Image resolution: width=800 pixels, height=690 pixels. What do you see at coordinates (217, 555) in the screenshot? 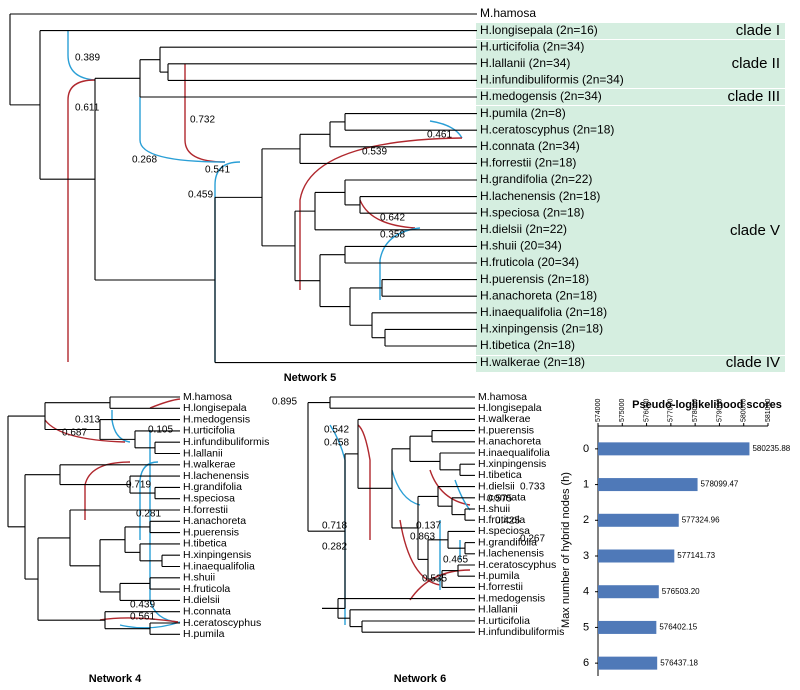
I see `taxon-label: H.xinpingensis` at bounding box center [217, 555].